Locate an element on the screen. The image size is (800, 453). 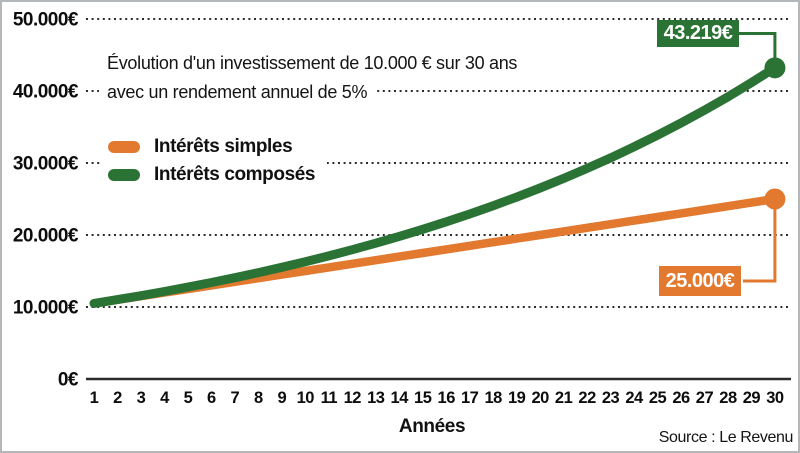
x-tick-label: 29 is located at coordinates (752, 398).